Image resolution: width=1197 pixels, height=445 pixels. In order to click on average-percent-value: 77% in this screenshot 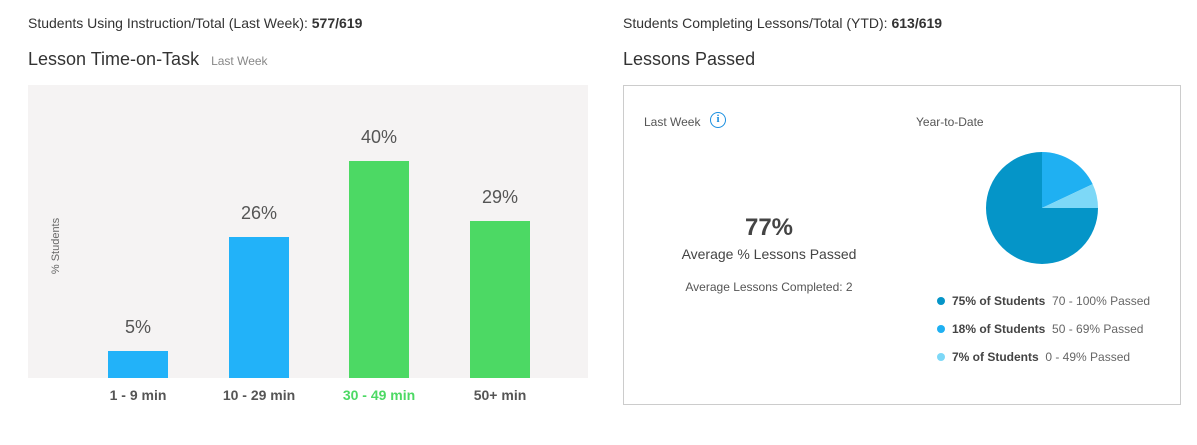, I will do `click(769, 227)`.